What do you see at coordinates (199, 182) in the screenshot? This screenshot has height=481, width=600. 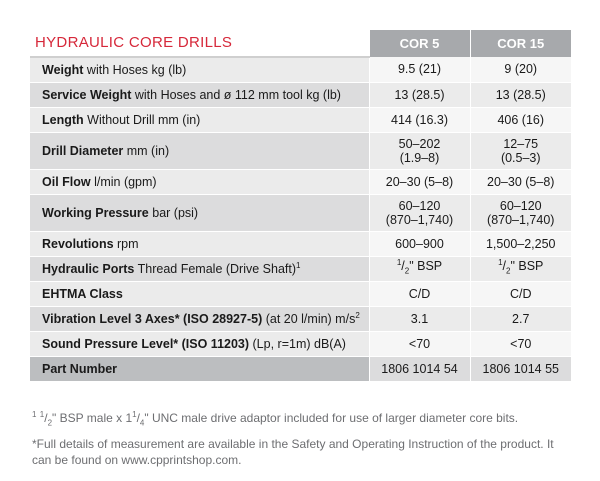 I see `row-label: Oil Flow l/min (gpm)` at bounding box center [199, 182].